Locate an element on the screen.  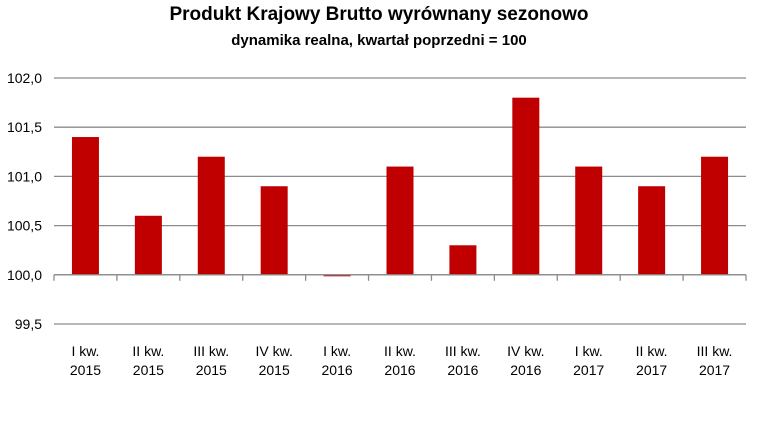
y-tick-label: 102,0 is located at coordinates (24, 78).